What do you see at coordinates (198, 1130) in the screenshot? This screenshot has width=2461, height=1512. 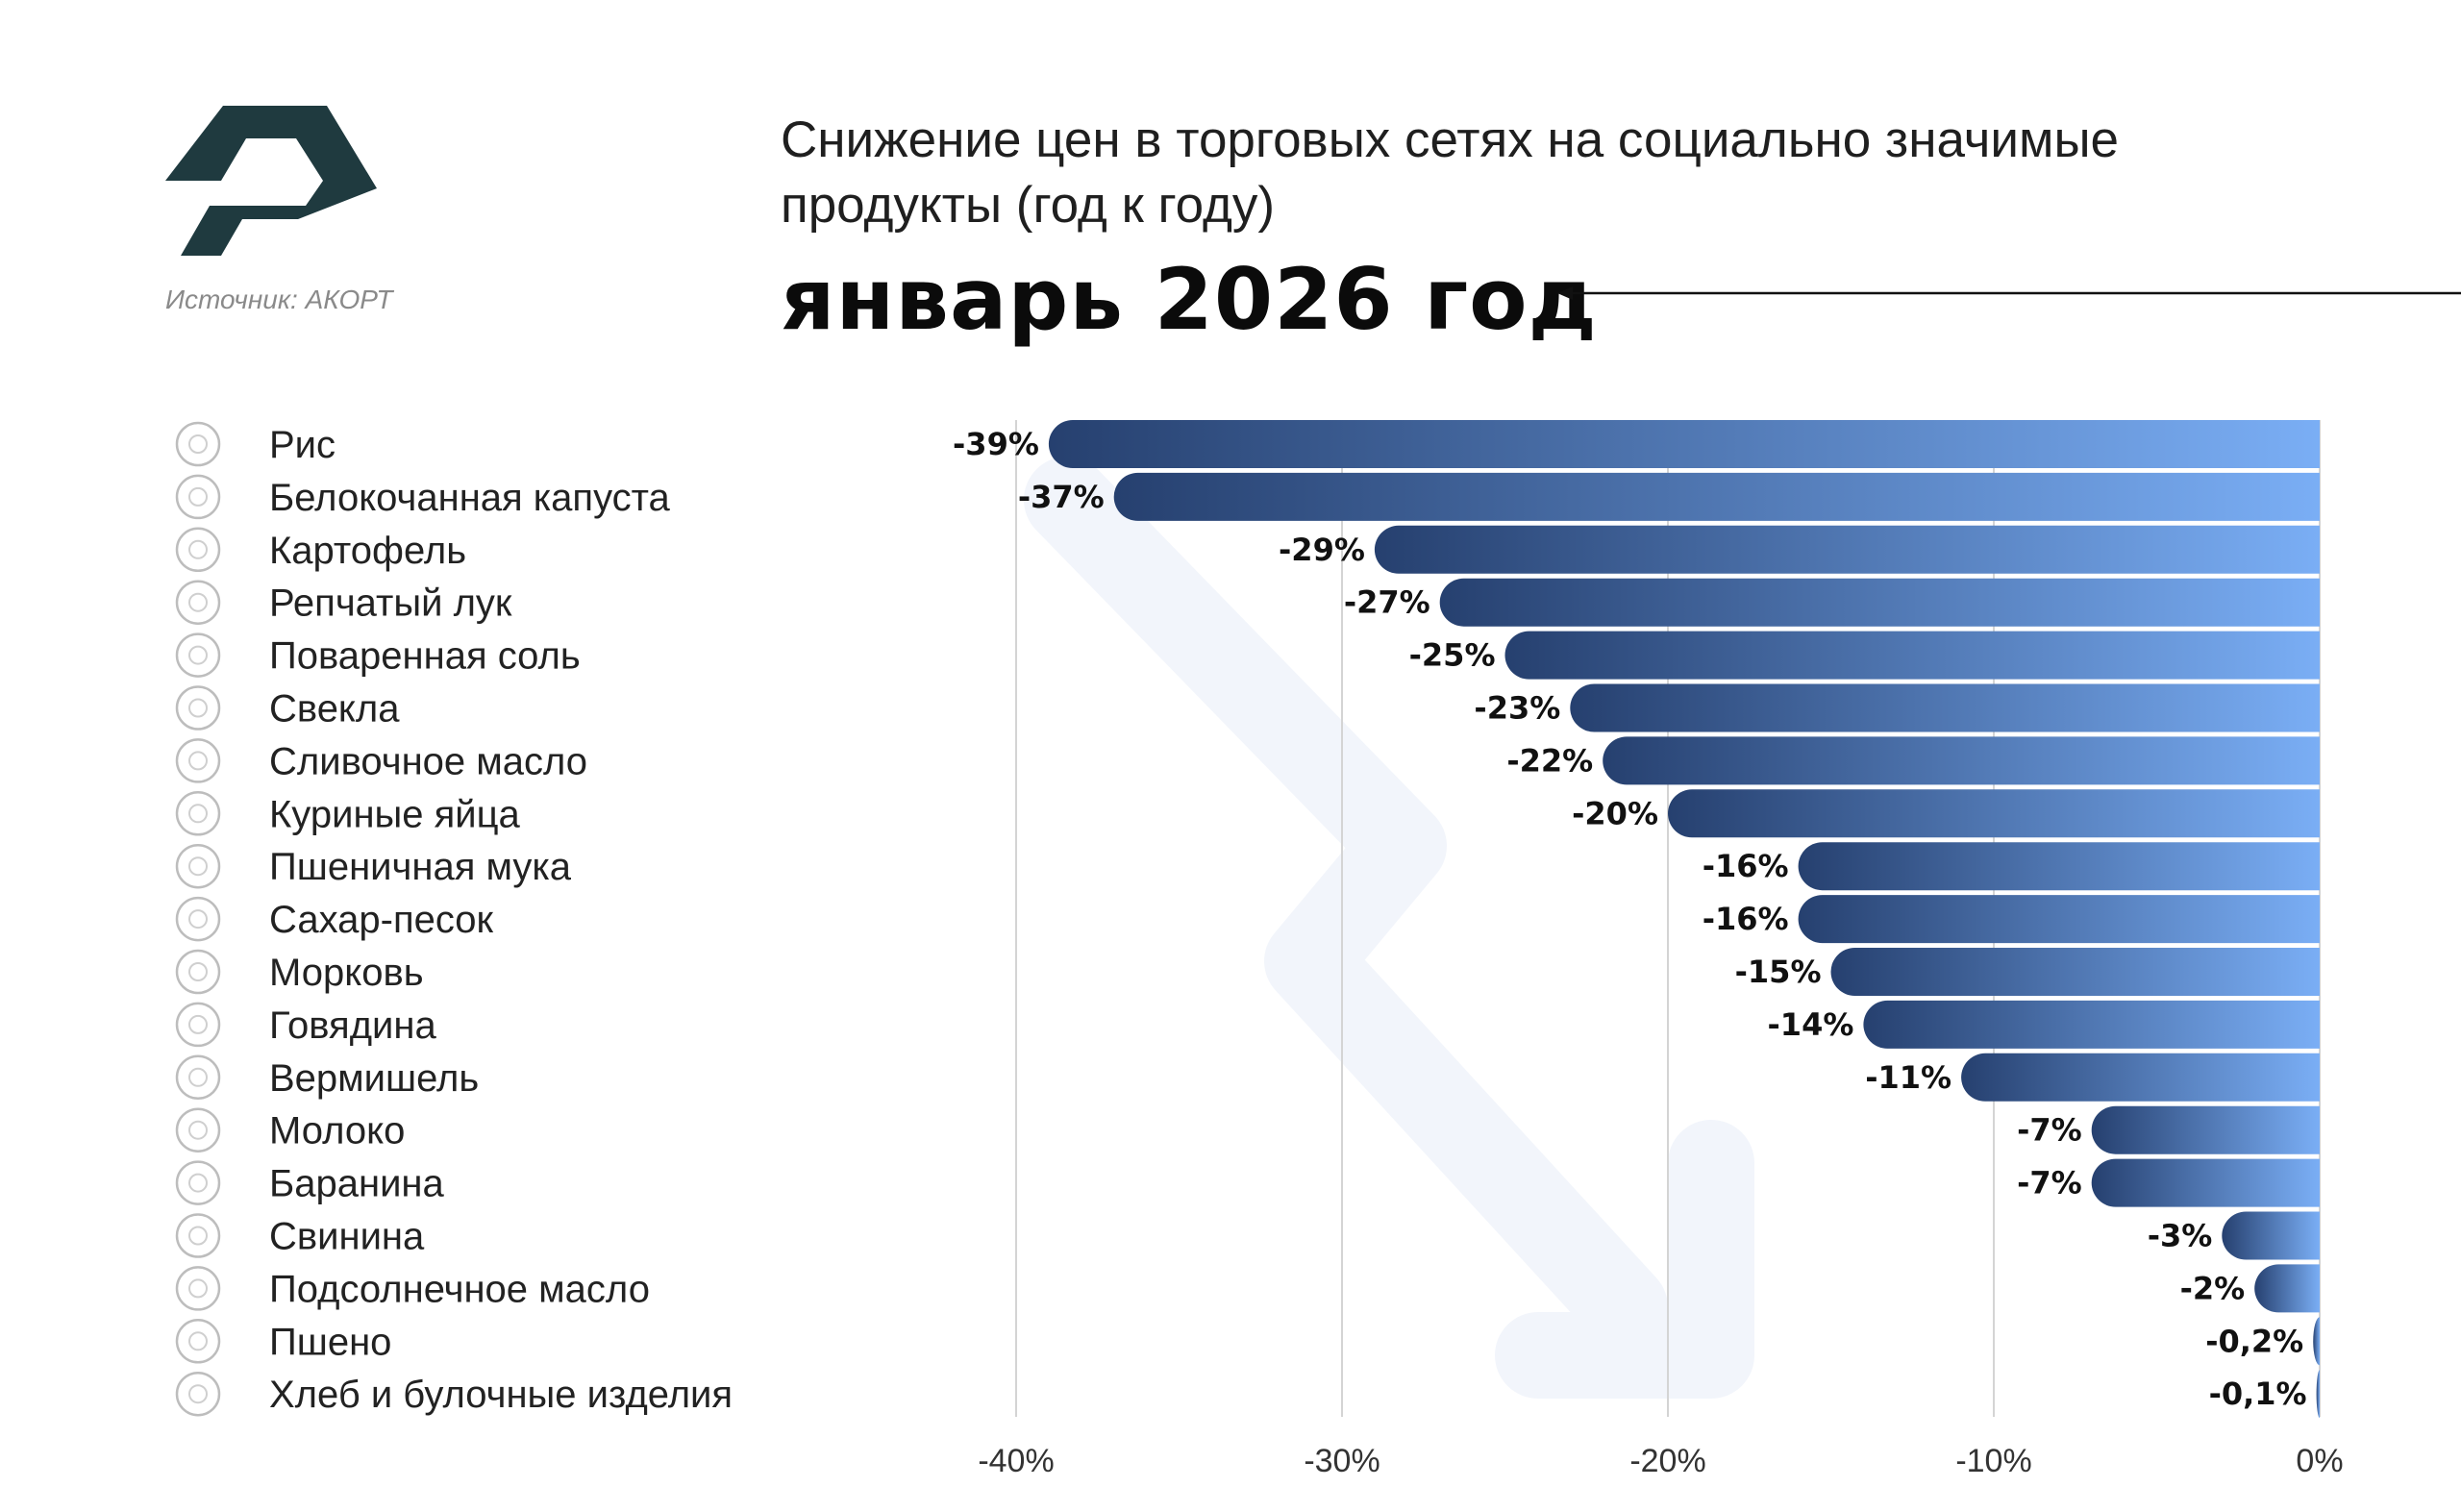 I see `milk-bottle-icon` at bounding box center [198, 1130].